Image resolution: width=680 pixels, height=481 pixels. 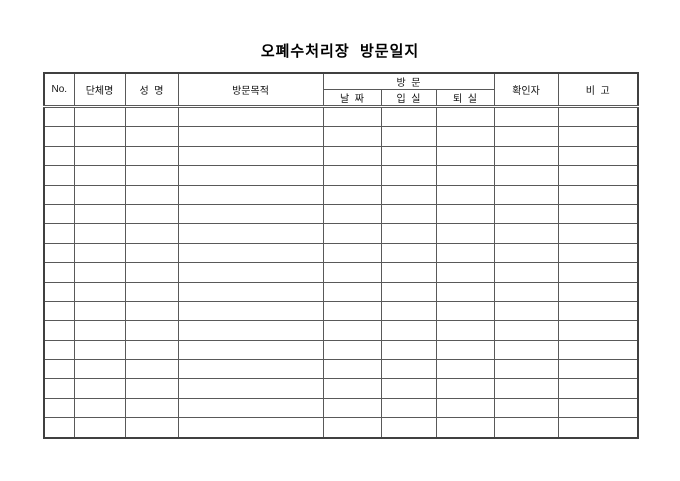 What do you see at coordinates (465, 98) in the screenshot?
I see `col-header-time-out: 퇴 실` at bounding box center [465, 98].